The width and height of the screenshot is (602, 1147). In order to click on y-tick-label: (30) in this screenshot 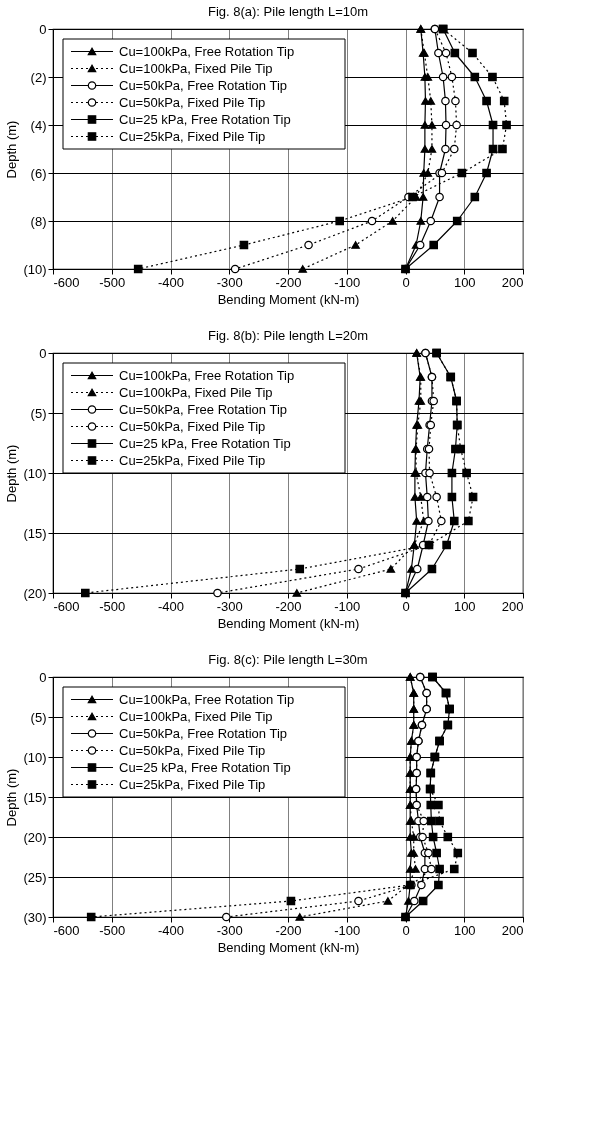, I will do `click(35, 917)`.